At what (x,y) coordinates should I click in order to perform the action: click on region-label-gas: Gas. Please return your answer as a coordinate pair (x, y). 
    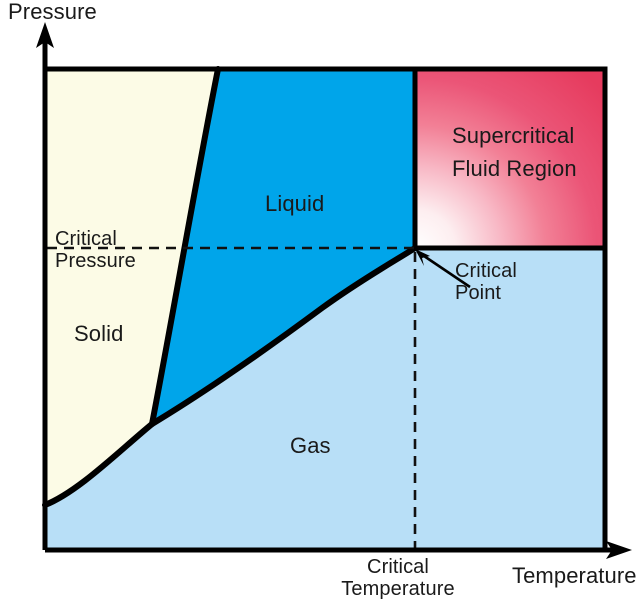
    Looking at the image, I should click on (310, 445).